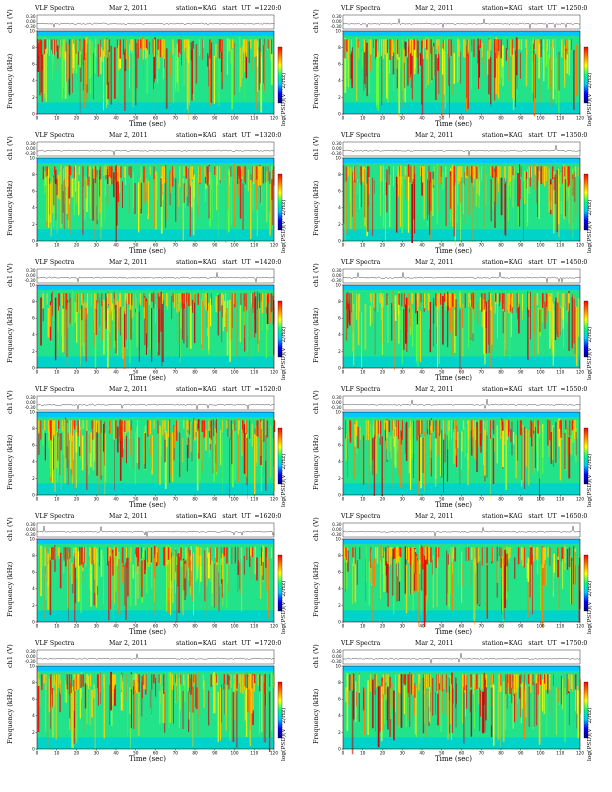 Image resolution: width=612 pixels, height=792 pixels. I want to click on time-tick-label: 90, so click(215, 118).